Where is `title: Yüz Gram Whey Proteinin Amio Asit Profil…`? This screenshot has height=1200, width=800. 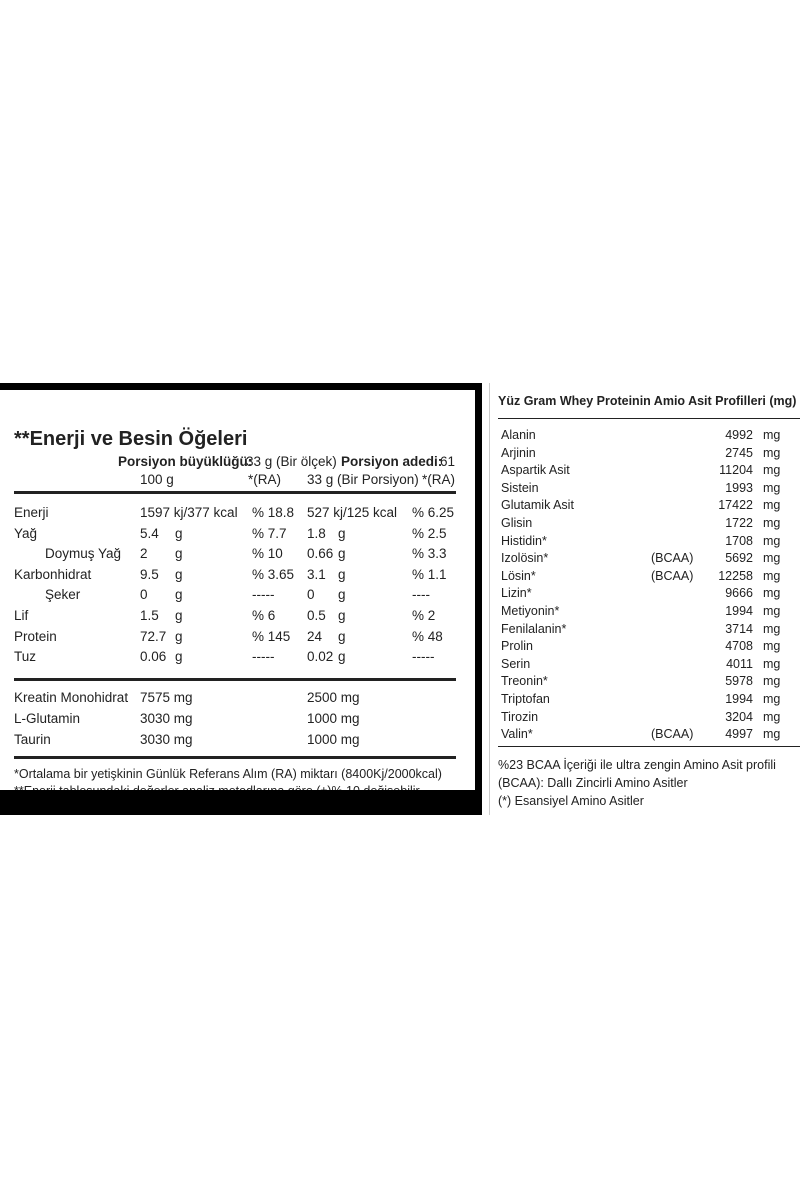 title: Yüz Gram Whey Proteinin Amio Asit Profil… is located at coordinates (647, 401).